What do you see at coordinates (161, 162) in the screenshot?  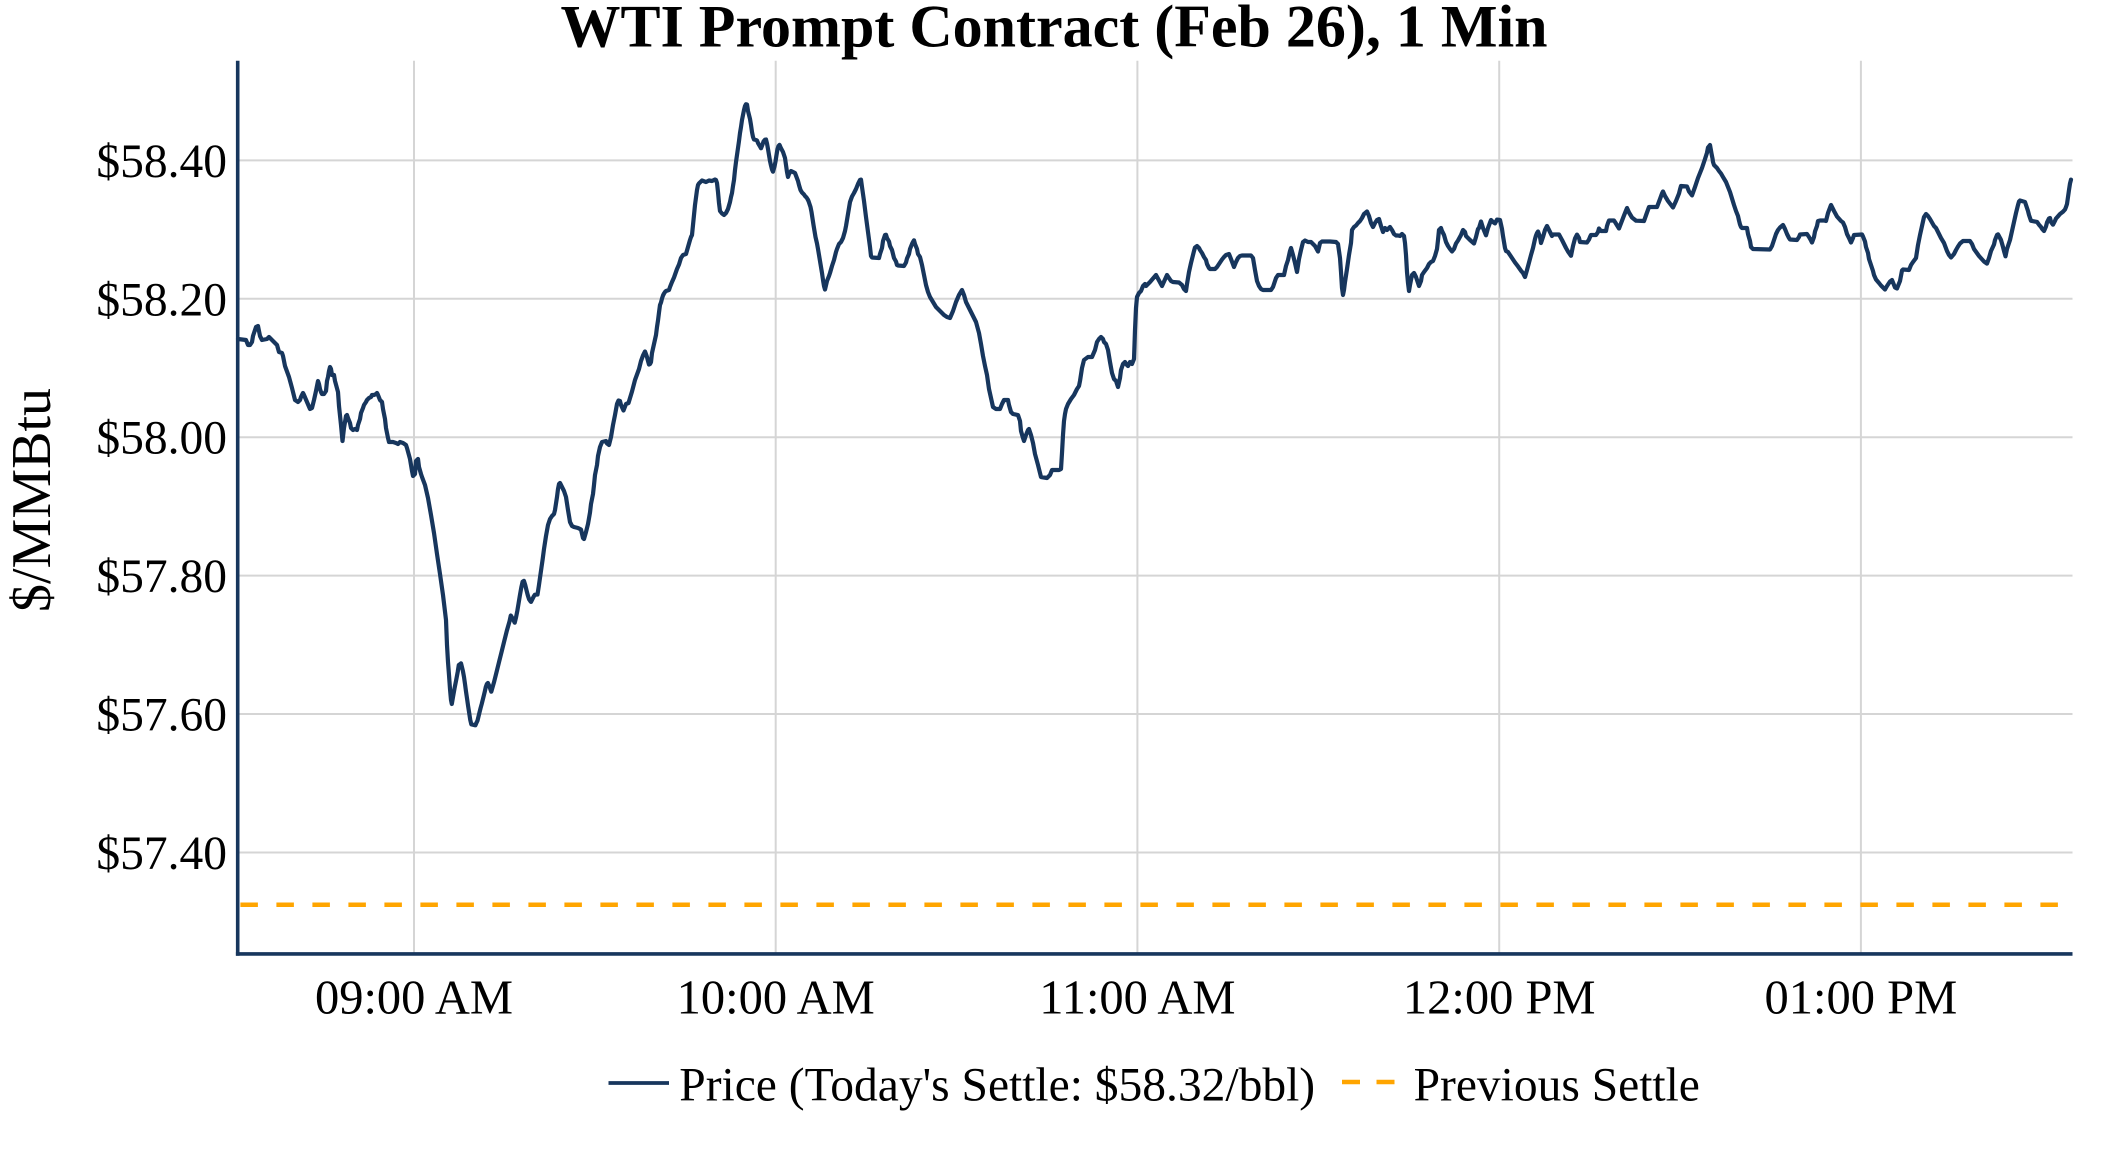 I see `svg-text: $58.40` at bounding box center [161, 162].